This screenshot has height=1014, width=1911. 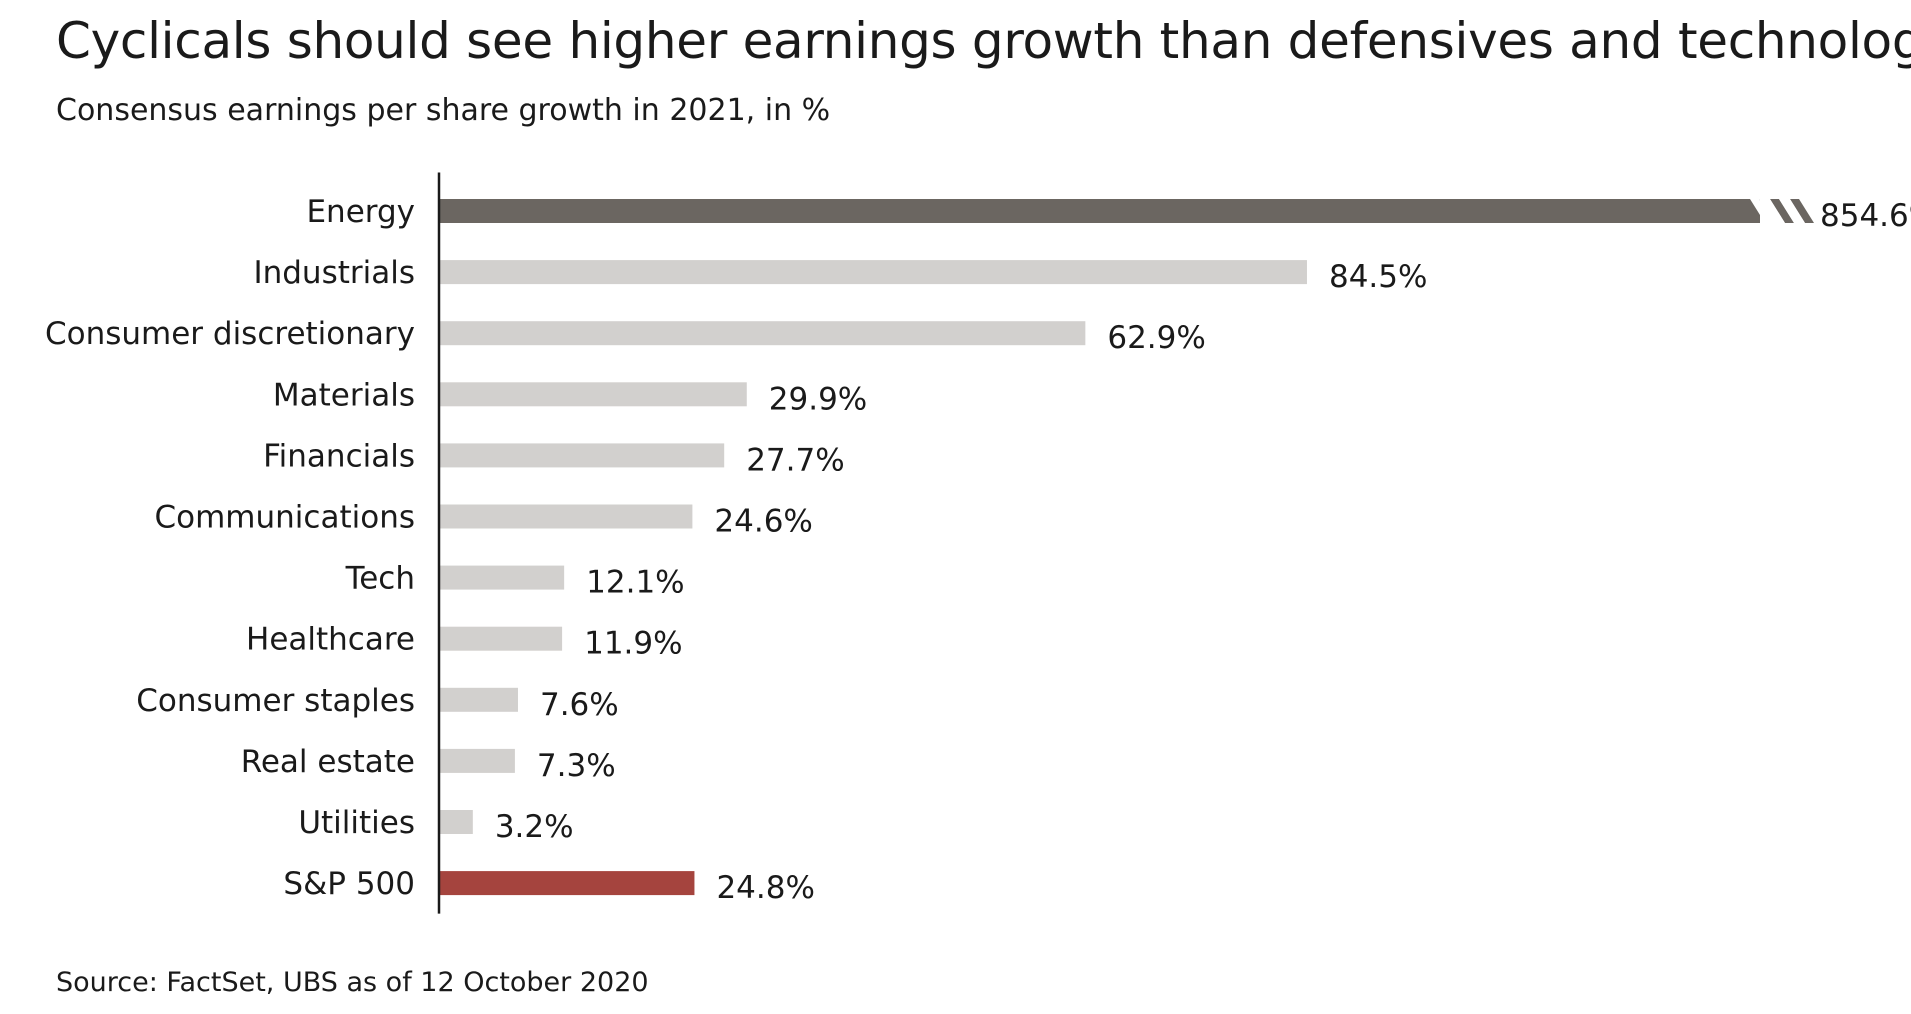 I want to click on bar-consumer-discretionary, so click(x=763, y=333).